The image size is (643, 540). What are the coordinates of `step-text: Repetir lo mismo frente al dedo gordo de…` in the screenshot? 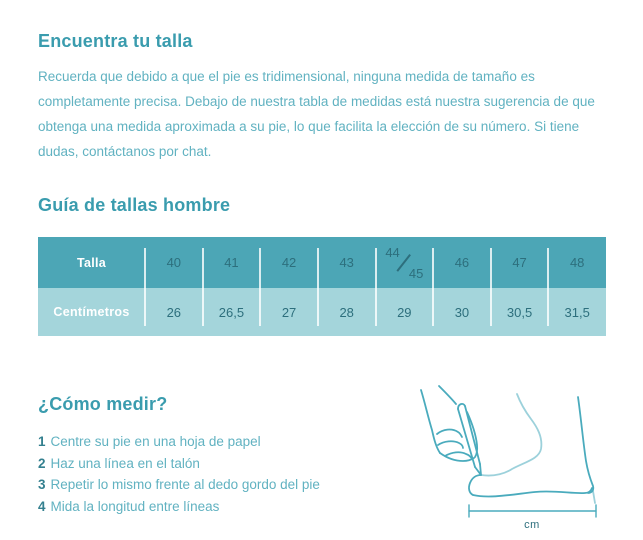 It's located at (185, 484).